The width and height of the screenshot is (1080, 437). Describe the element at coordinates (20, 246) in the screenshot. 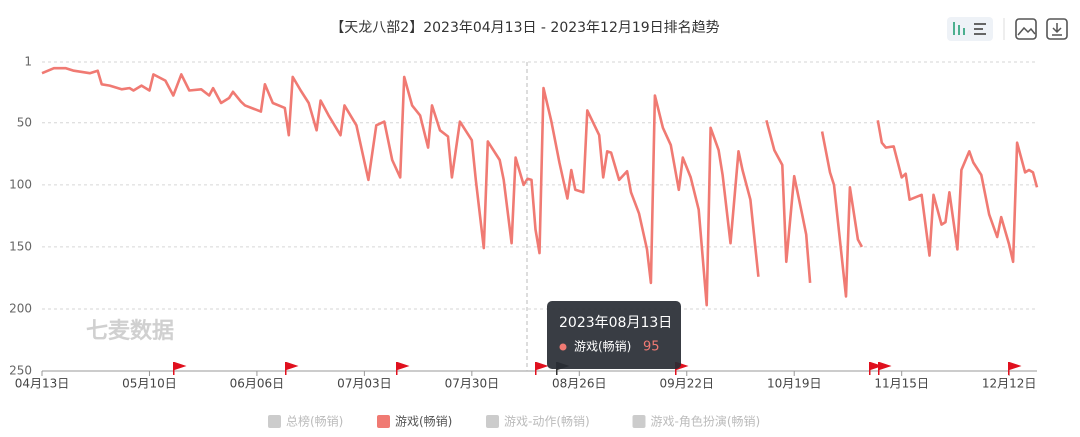

I see `y-tick-label: 150` at that location.